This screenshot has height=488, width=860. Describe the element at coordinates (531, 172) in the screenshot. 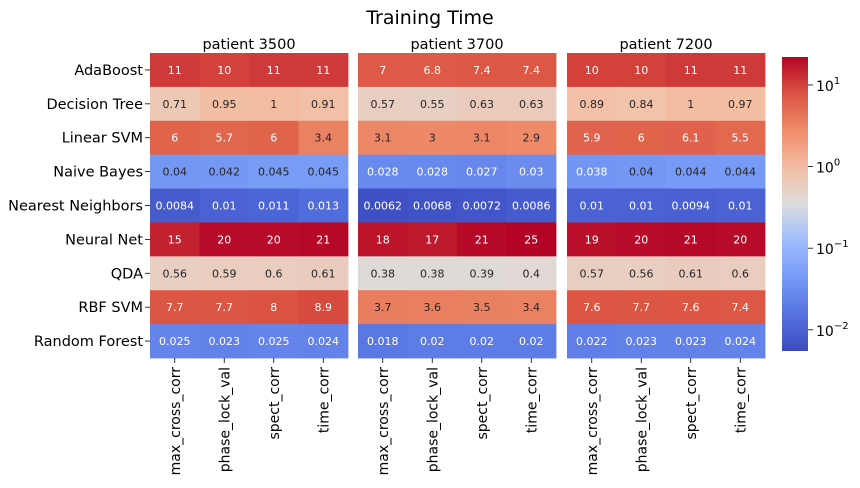

I see `cell-value-label: 0.03` at that location.